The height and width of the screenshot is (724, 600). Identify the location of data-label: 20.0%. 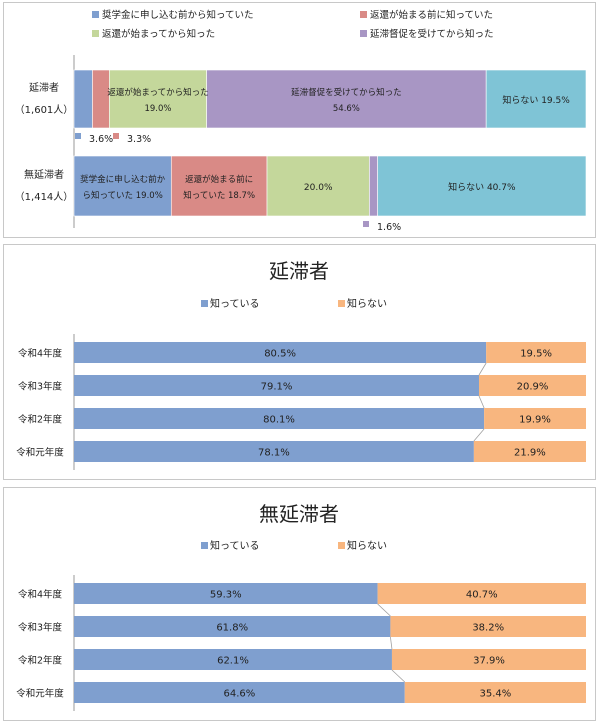
(318, 188).